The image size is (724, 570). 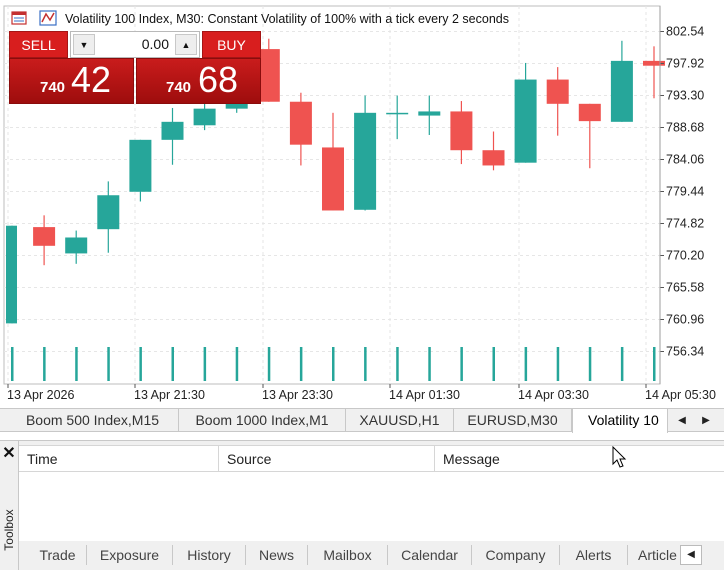 I want to click on close-icon: ✕, so click(x=9, y=453).